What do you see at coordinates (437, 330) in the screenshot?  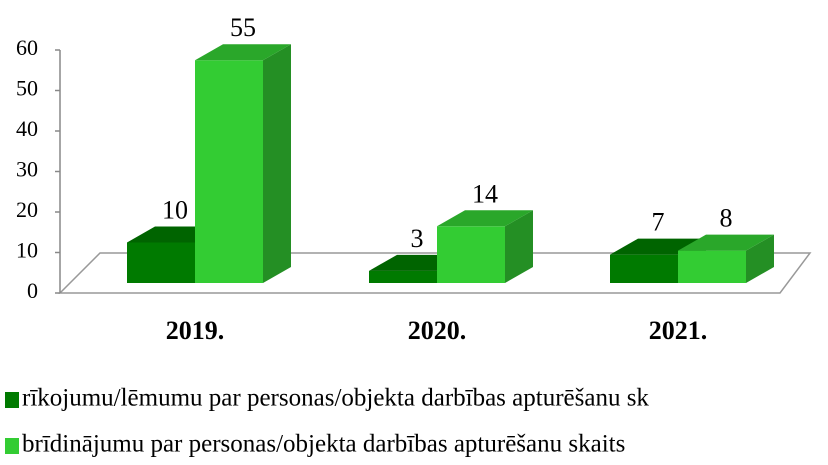 I see `x-tick-label: 2020.` at bounding box center [437, 330].